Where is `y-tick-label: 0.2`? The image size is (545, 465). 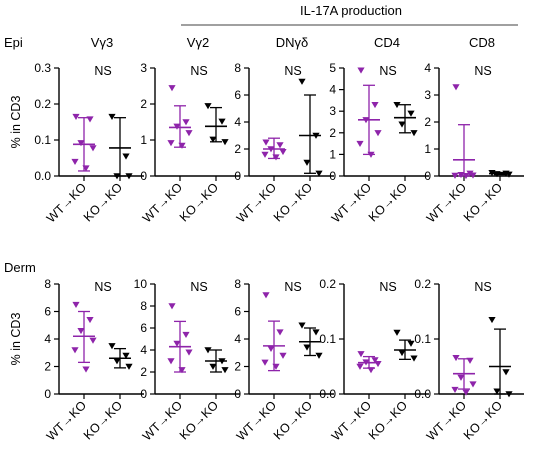
y-tick-label: 0.2 is located at coordinates (327, 284).